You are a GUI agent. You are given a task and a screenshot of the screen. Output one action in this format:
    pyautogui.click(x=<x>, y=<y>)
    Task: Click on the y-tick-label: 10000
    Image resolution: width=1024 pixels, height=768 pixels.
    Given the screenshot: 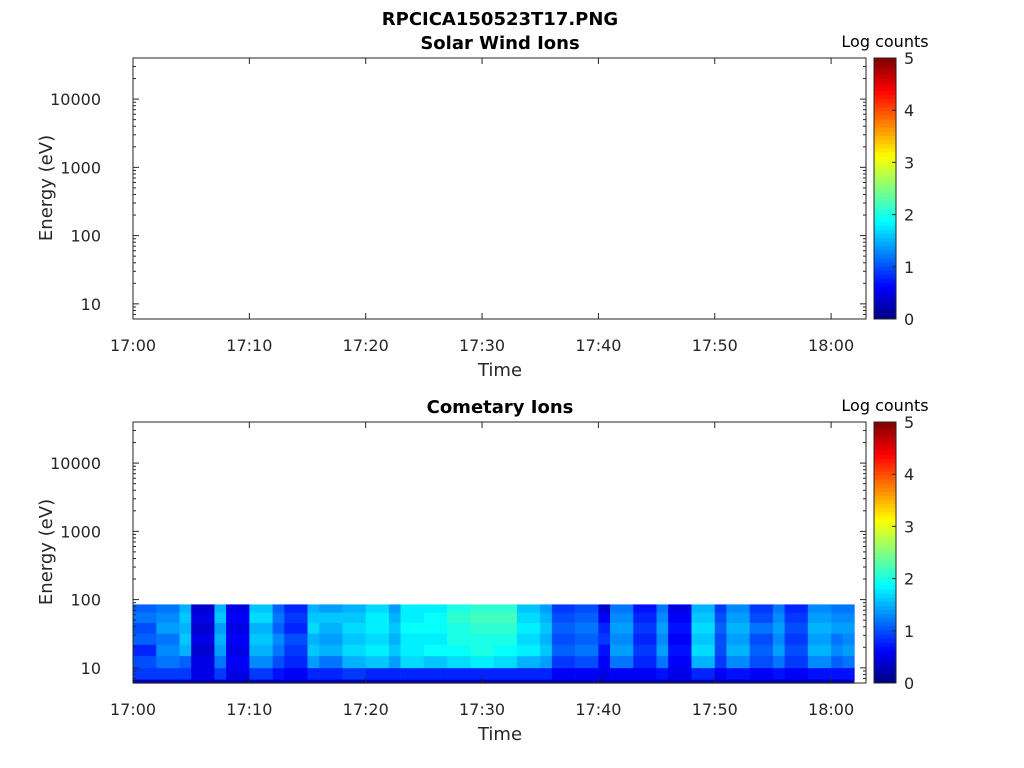 What is the action you would take?
    pyautogui.click(x=75, y=99)
    